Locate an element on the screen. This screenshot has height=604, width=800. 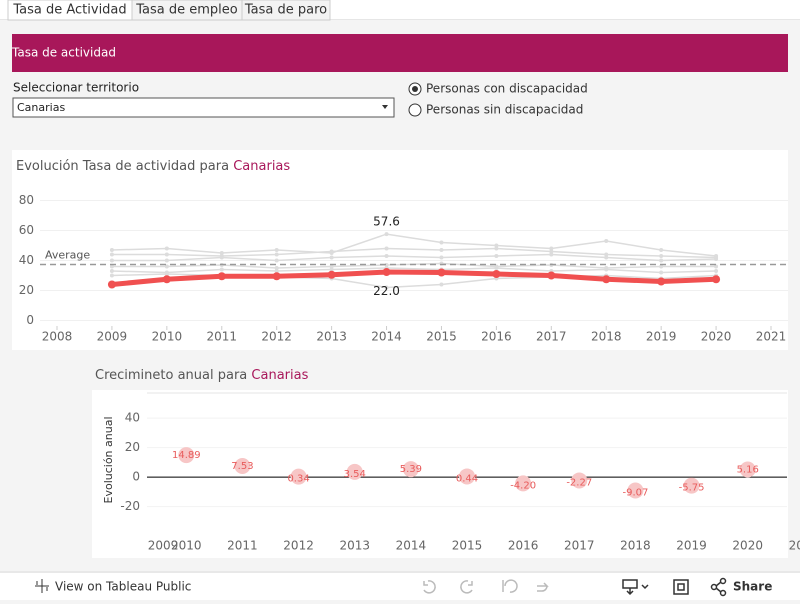
view-link: View on Tableau Public is located at coordinates (123, 587).